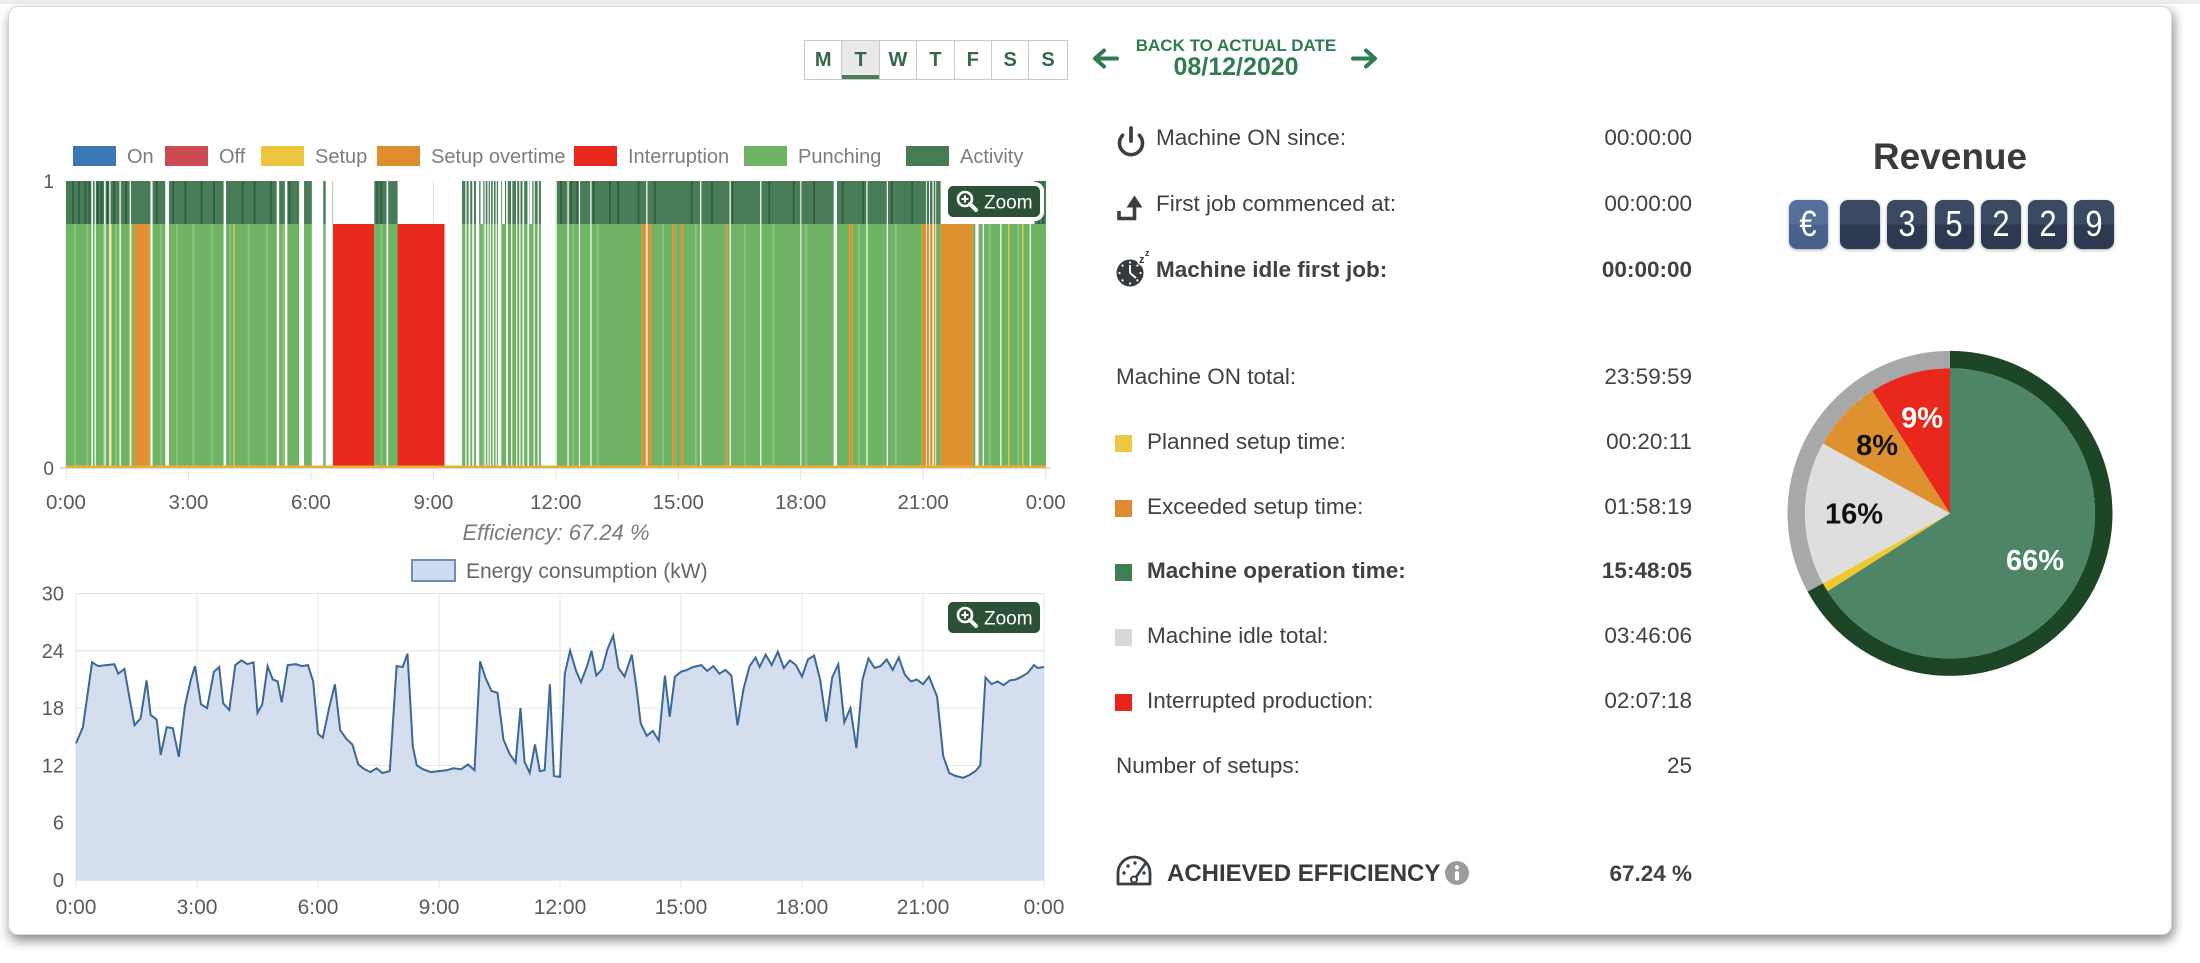 The height and width of the screenshot is (963, 2200). Describe the element at coordinates (48, 182) in the screenshot. I see `svg-text: 1` at that location.